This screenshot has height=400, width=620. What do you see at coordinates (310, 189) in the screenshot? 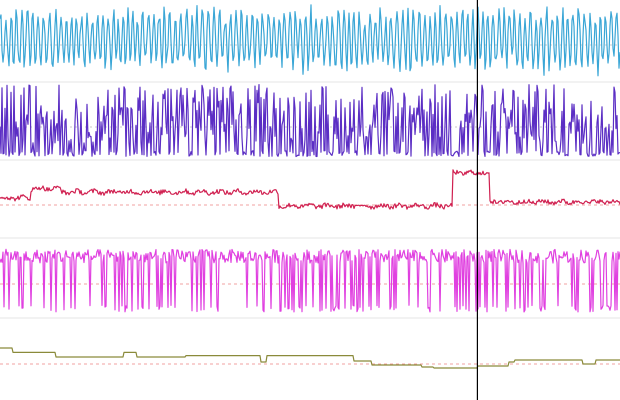
I see `channel-3-trace` at bounding box center [310, 189].